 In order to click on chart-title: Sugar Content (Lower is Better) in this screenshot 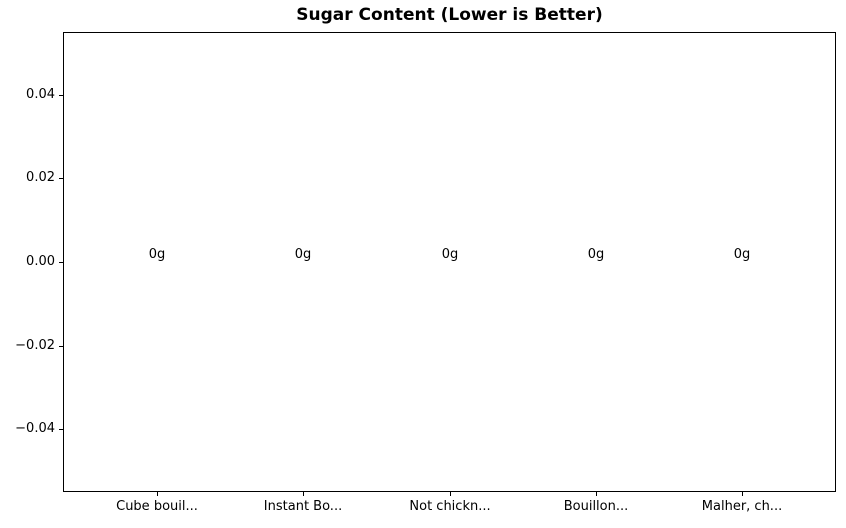, I will do `click(449, 15)`.